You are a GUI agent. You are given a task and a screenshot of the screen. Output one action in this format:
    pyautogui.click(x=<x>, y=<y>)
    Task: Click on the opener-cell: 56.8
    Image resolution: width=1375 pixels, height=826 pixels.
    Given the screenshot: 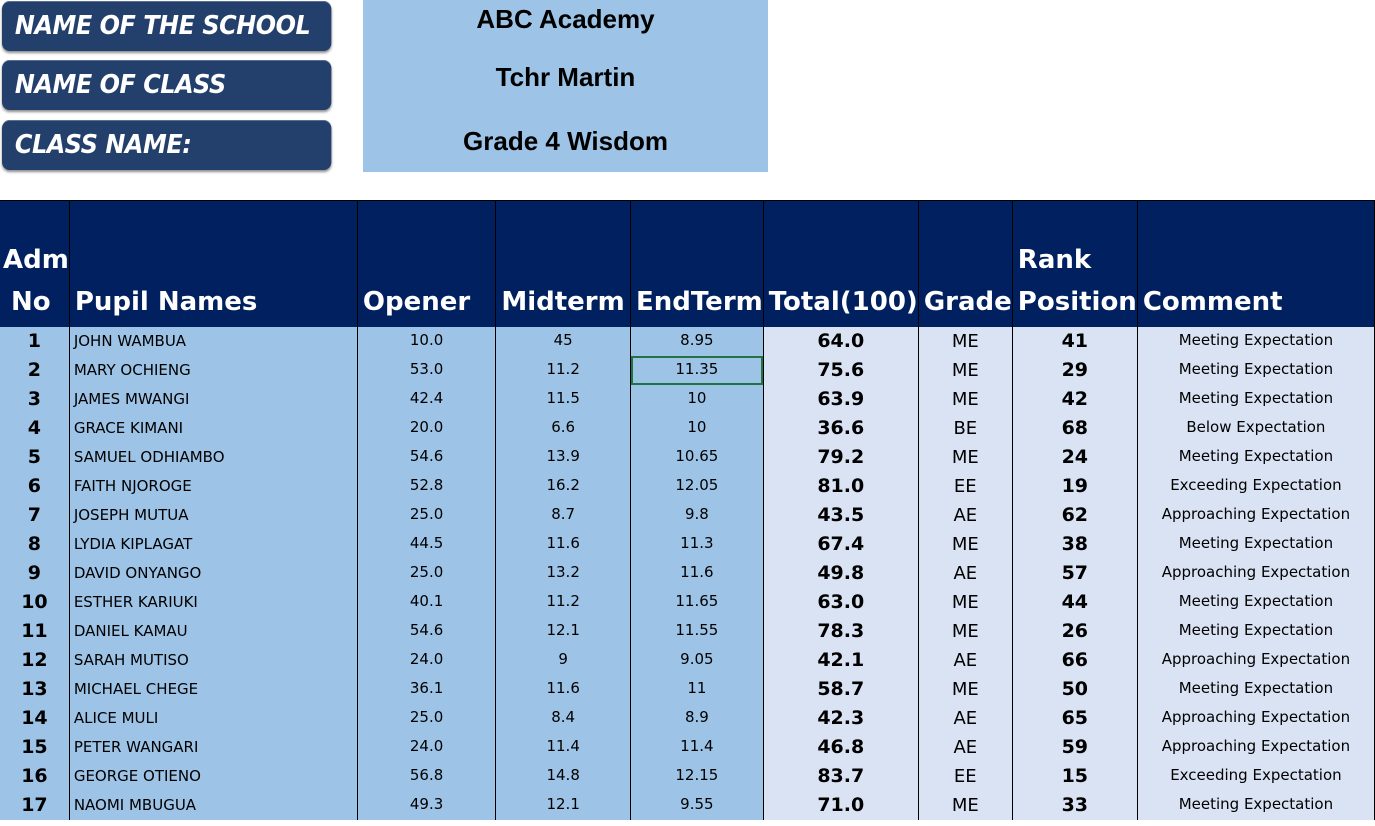 What is the action you would take?
    pyautogui.click(x=427, y=776)
    